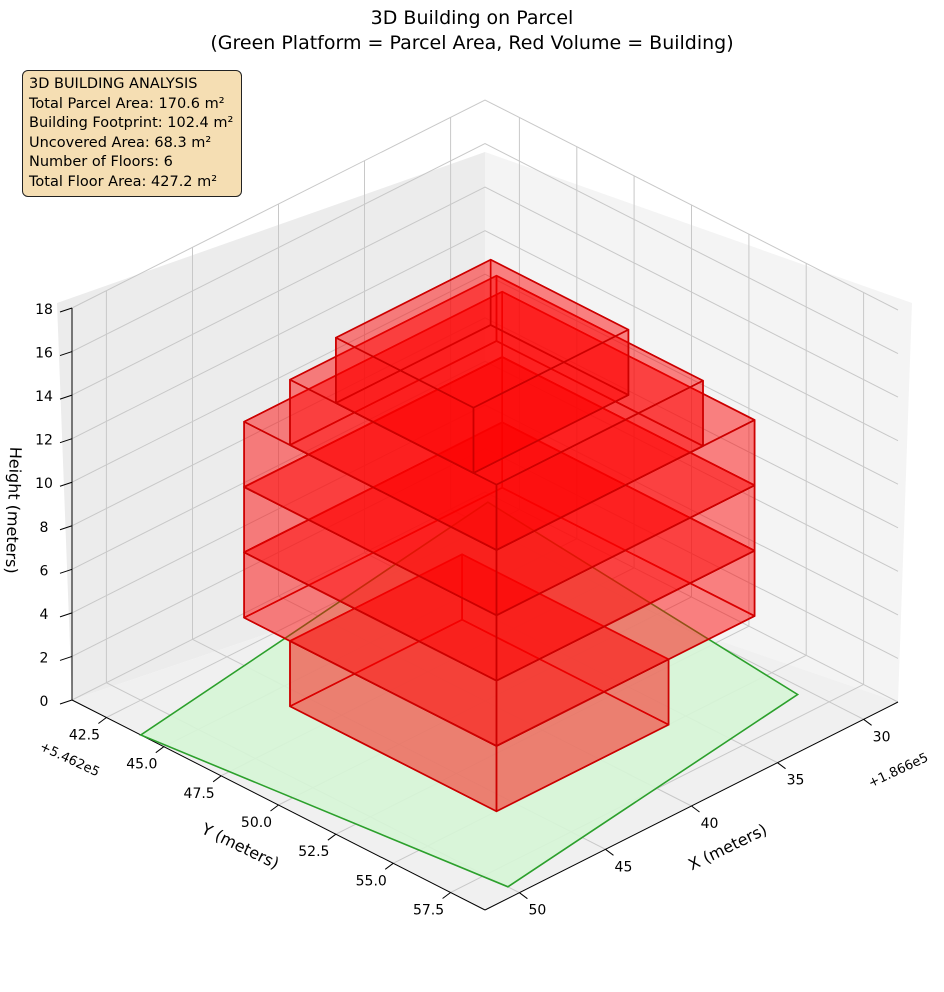  Describe the element at coordinates (796, 781) in the screenshot. I see `x-tick-label: 35` at that location.